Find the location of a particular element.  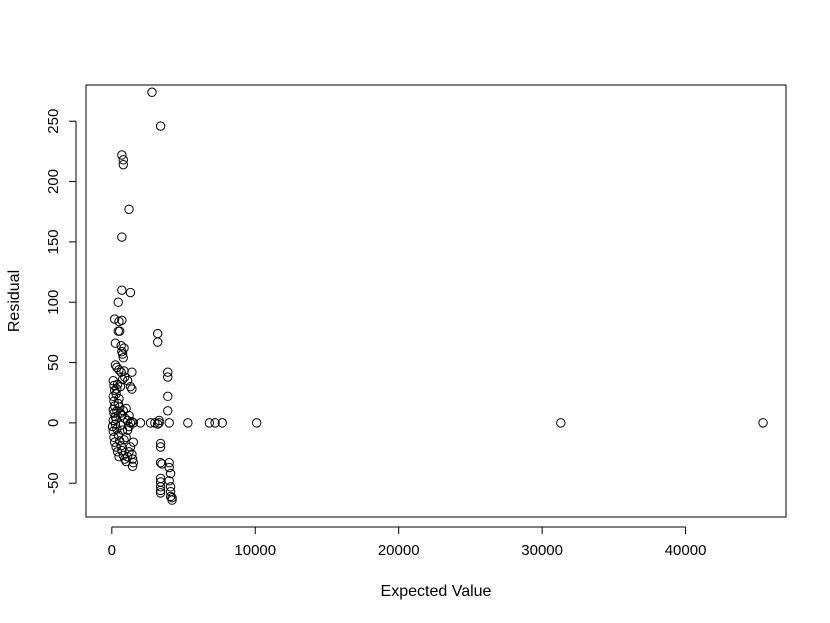

y-tick-label: 200 is located at coordinates (53, 181).